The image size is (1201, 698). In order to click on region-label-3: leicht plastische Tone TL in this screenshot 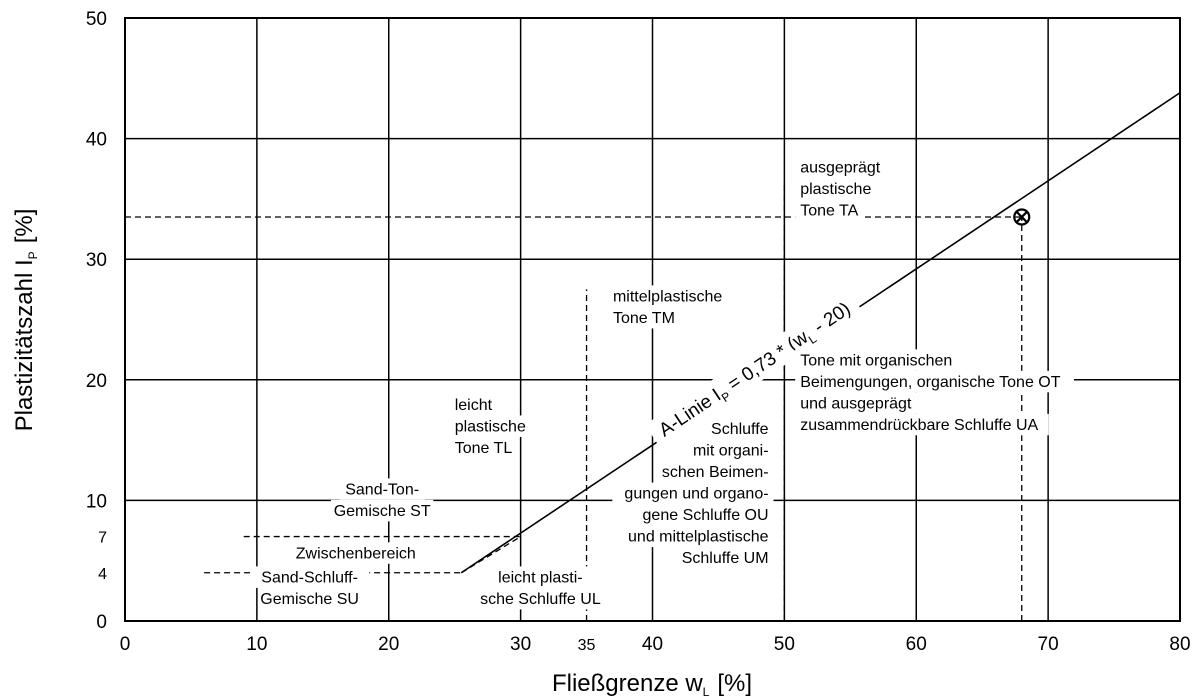, I will do `click(496, 426)`.